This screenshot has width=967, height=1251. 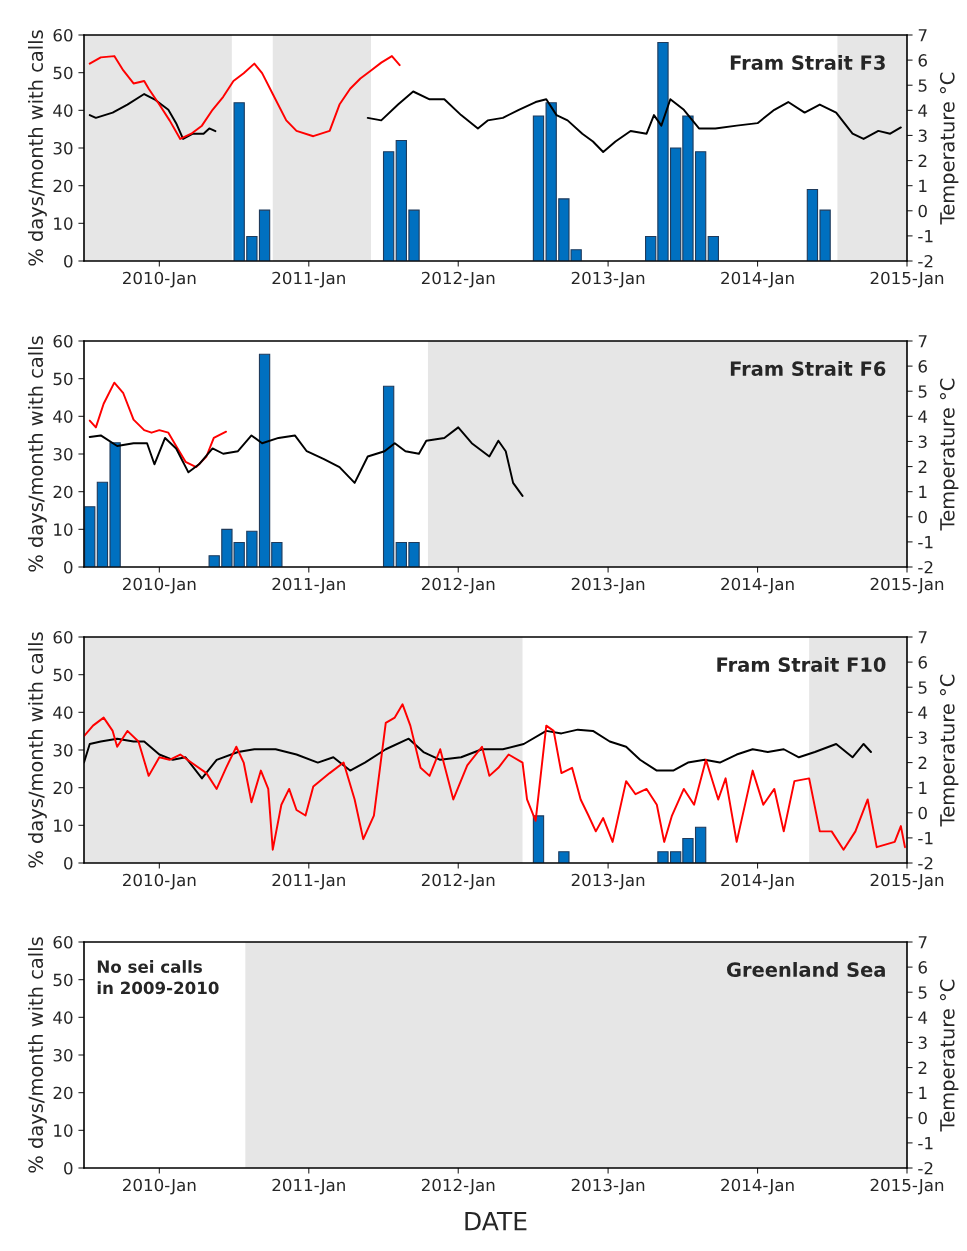 I want to click on annotation: No sei calls in 2009-2010, so click(x=158, y=977).